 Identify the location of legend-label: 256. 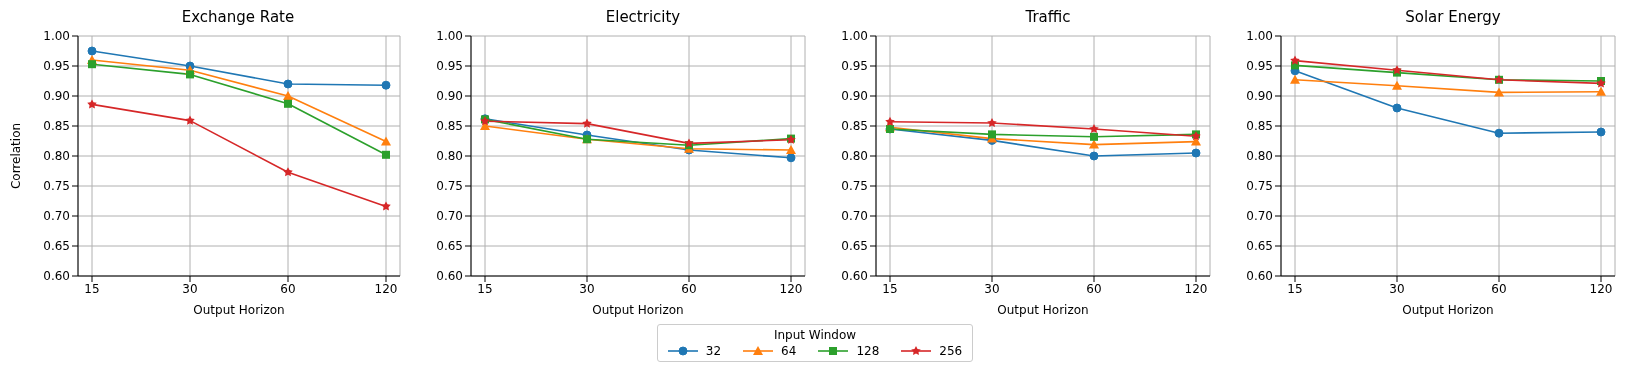
(951, 351).